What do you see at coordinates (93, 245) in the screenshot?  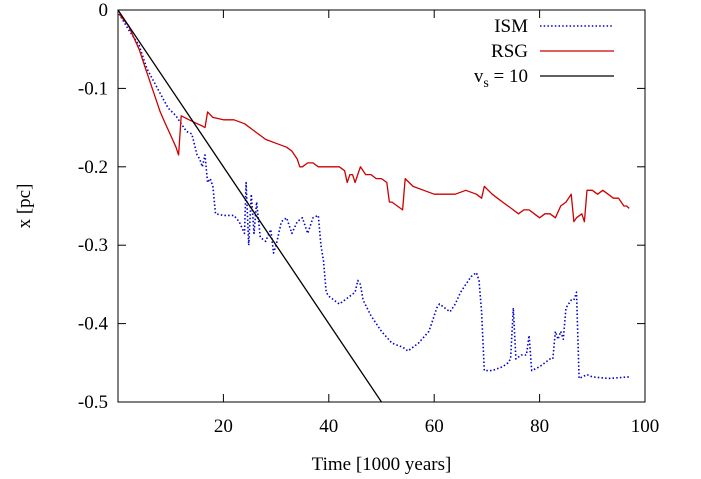 I see `y-tick-label: -0.3` at bounding box center [93, 245].